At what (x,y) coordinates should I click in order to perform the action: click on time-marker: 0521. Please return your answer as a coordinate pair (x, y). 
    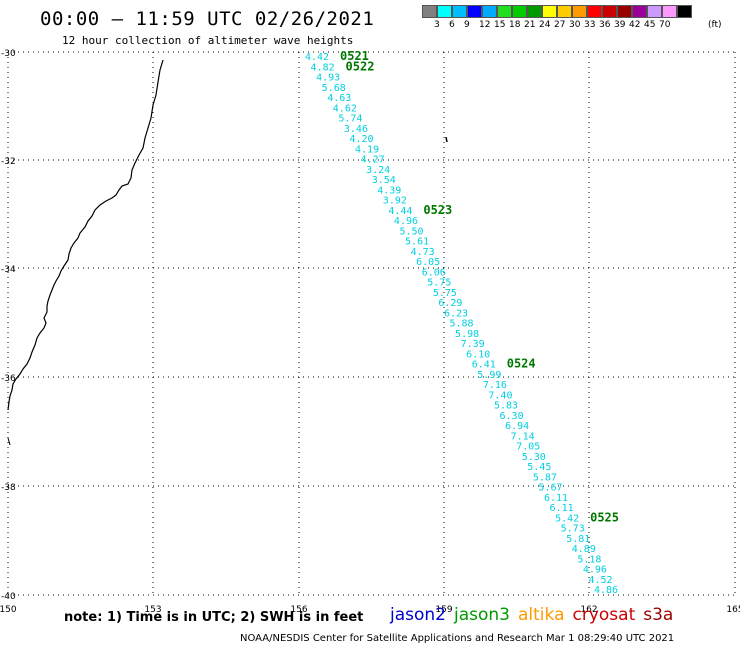
    Looking at the image, I should click on (354, 56).